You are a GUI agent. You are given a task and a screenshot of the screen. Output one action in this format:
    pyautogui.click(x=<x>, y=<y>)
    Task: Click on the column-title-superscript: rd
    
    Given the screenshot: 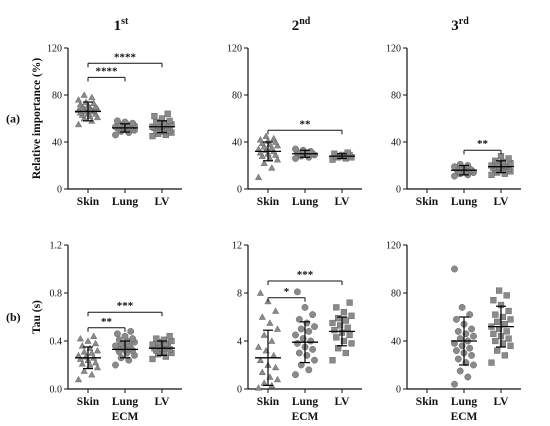 What is the action you would take?
    pyautogui.click(x=464, y=21)
    